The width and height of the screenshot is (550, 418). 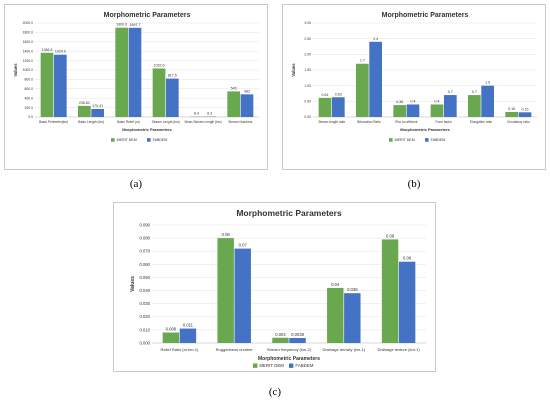 I want to click on data-label: 545, so click(x=234, y=88).